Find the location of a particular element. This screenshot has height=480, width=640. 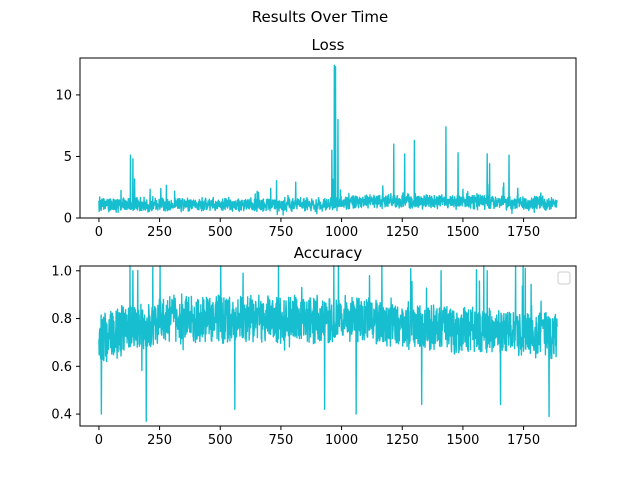

loss-x-tick-label: 1250 is located at coordinates (402, 232).